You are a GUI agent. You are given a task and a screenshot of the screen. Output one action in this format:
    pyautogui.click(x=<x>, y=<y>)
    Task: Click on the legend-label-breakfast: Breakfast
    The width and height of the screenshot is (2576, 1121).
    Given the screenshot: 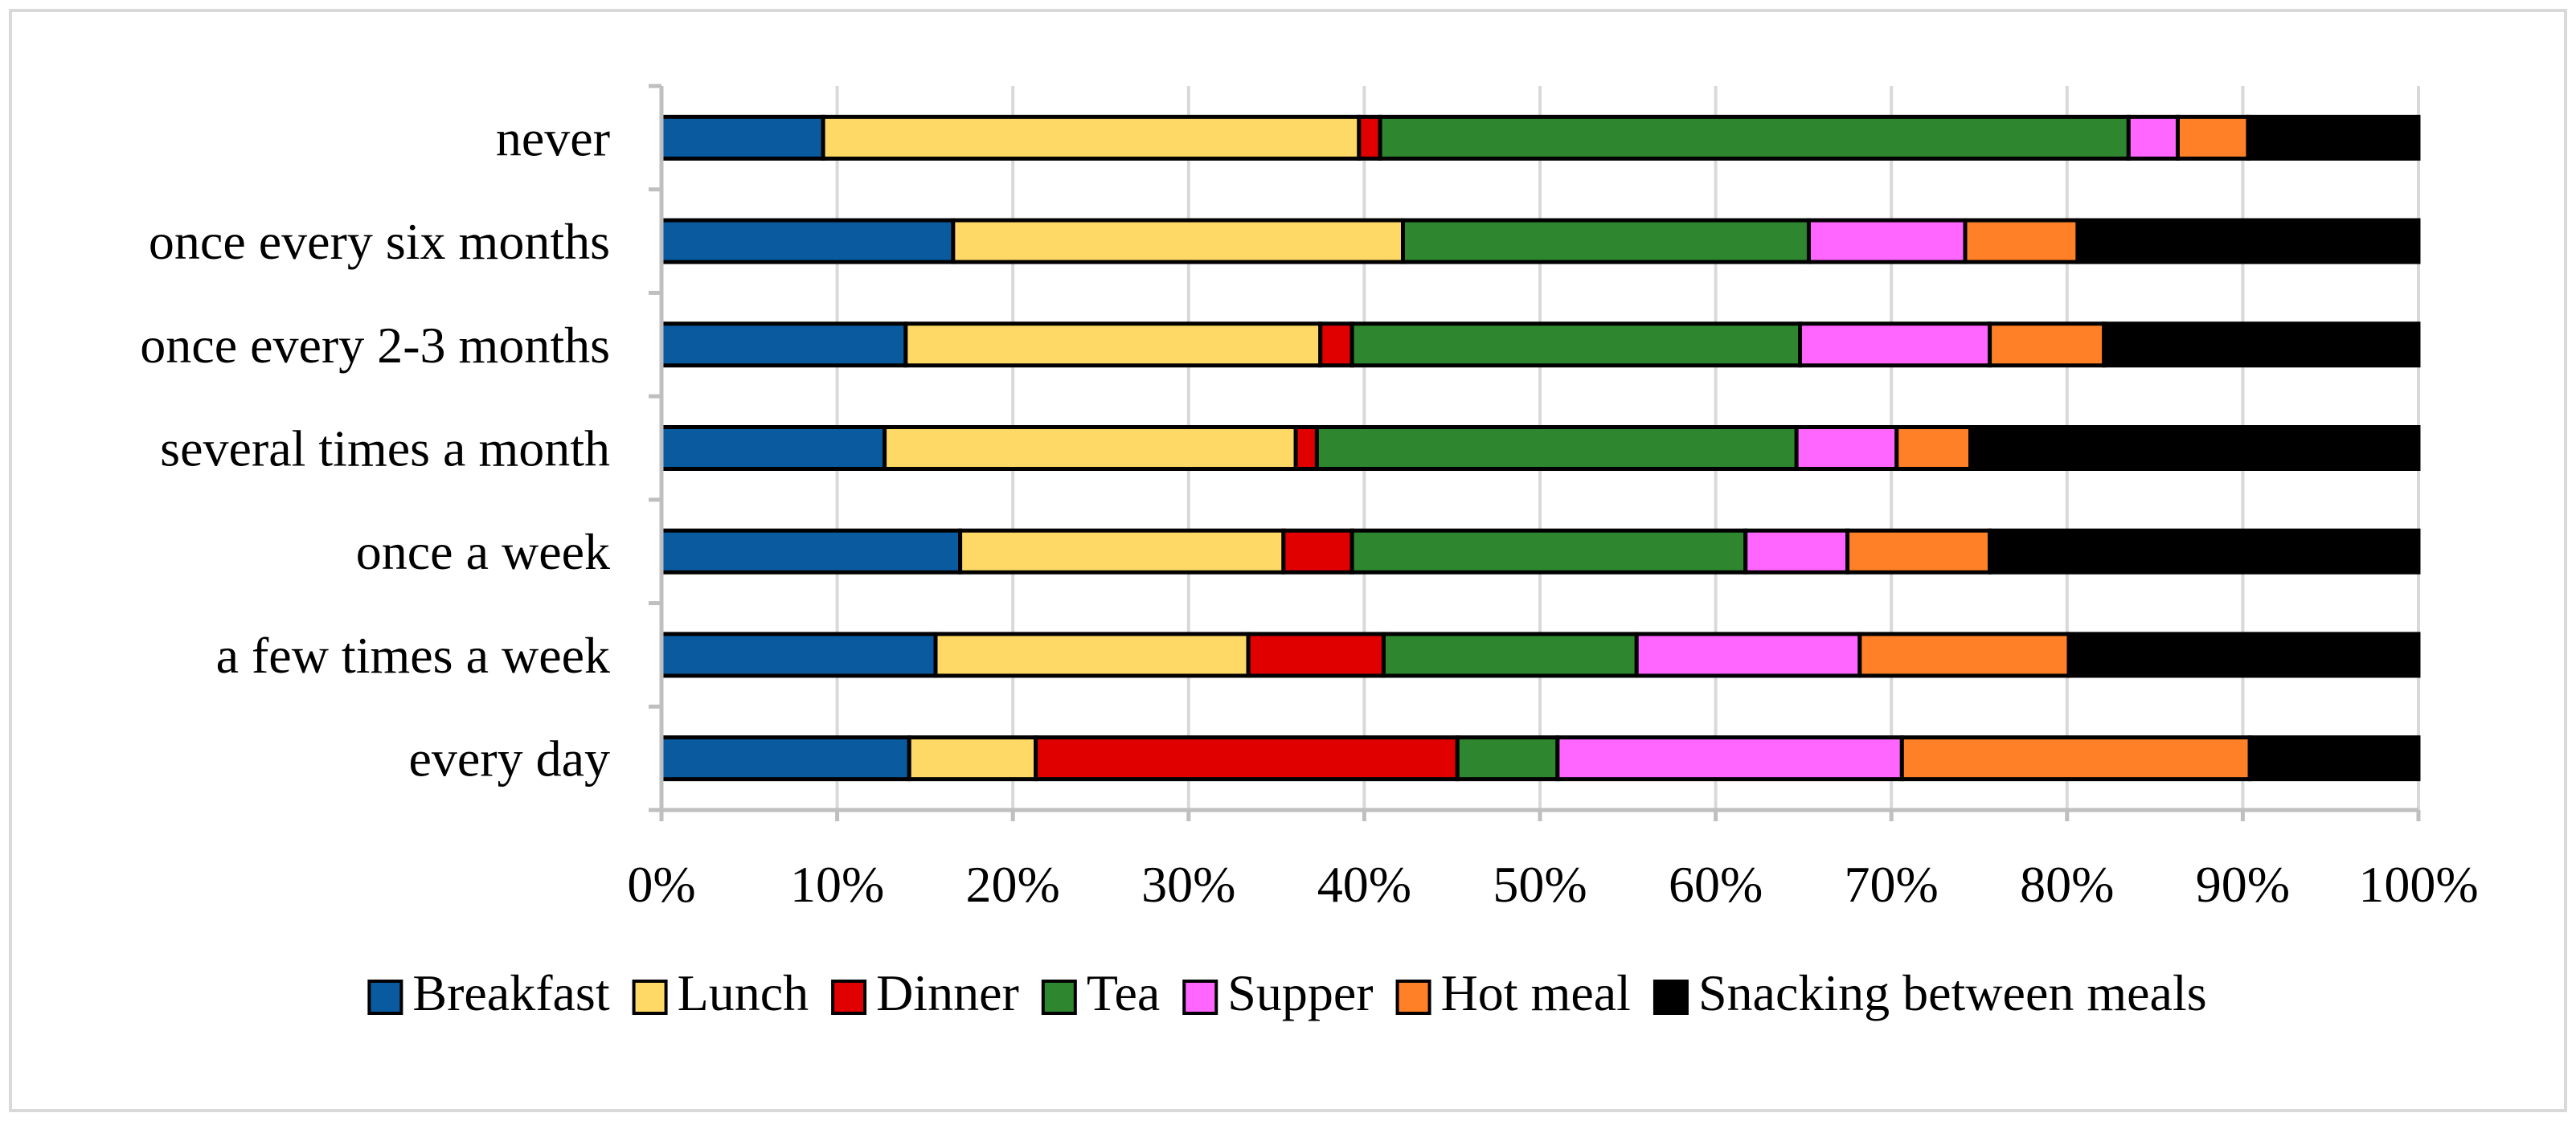 What is the action you would take?
    pyautogui.click(x=510, y=992)
    